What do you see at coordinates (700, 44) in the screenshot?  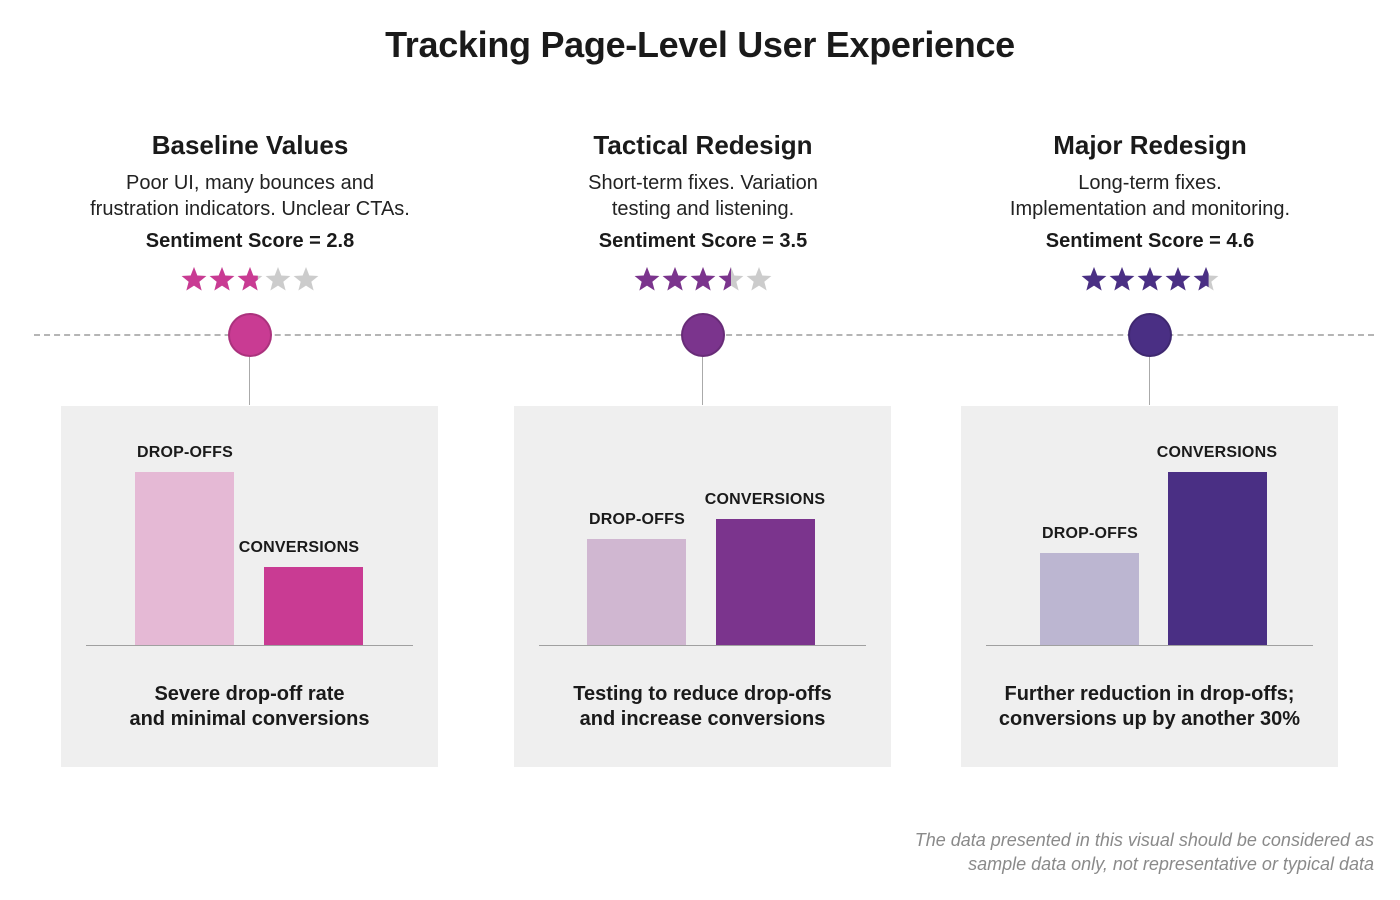 I see `page-title: Tracking Page-Level User Experience` at bounding box center [700, 44].